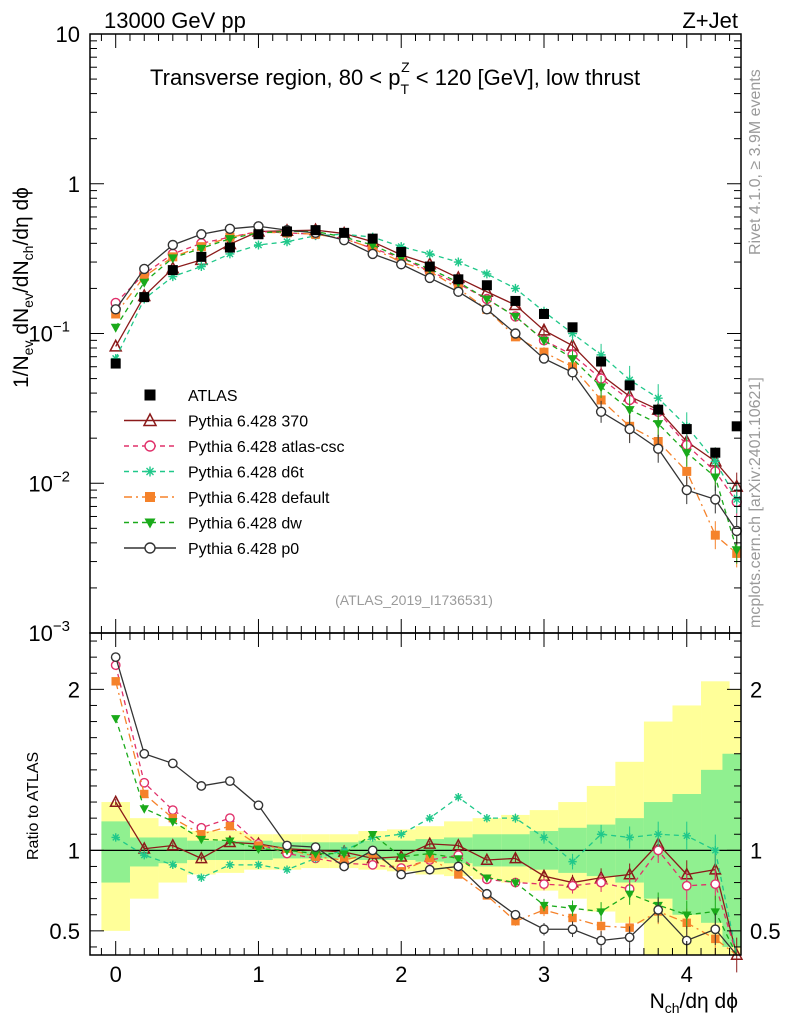 The width and height of the screenshot is (786, 1024). Describe the element at coordinates (687, 974) in the screenshot. I see `x-tick-label-4: 4` at that location.